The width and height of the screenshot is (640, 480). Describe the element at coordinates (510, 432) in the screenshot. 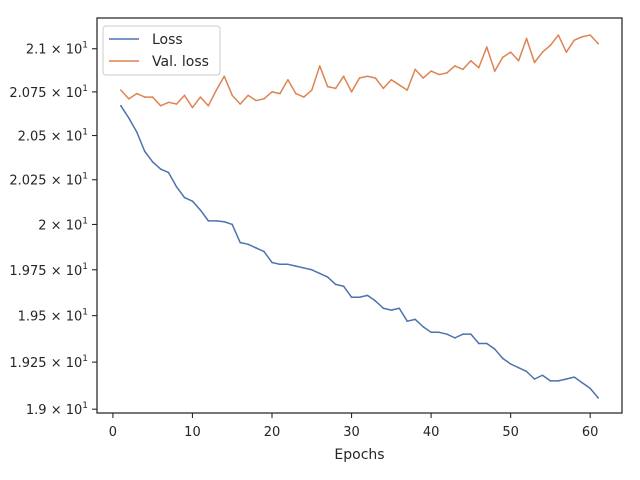

I see `x-tick-label: 50` at that location.